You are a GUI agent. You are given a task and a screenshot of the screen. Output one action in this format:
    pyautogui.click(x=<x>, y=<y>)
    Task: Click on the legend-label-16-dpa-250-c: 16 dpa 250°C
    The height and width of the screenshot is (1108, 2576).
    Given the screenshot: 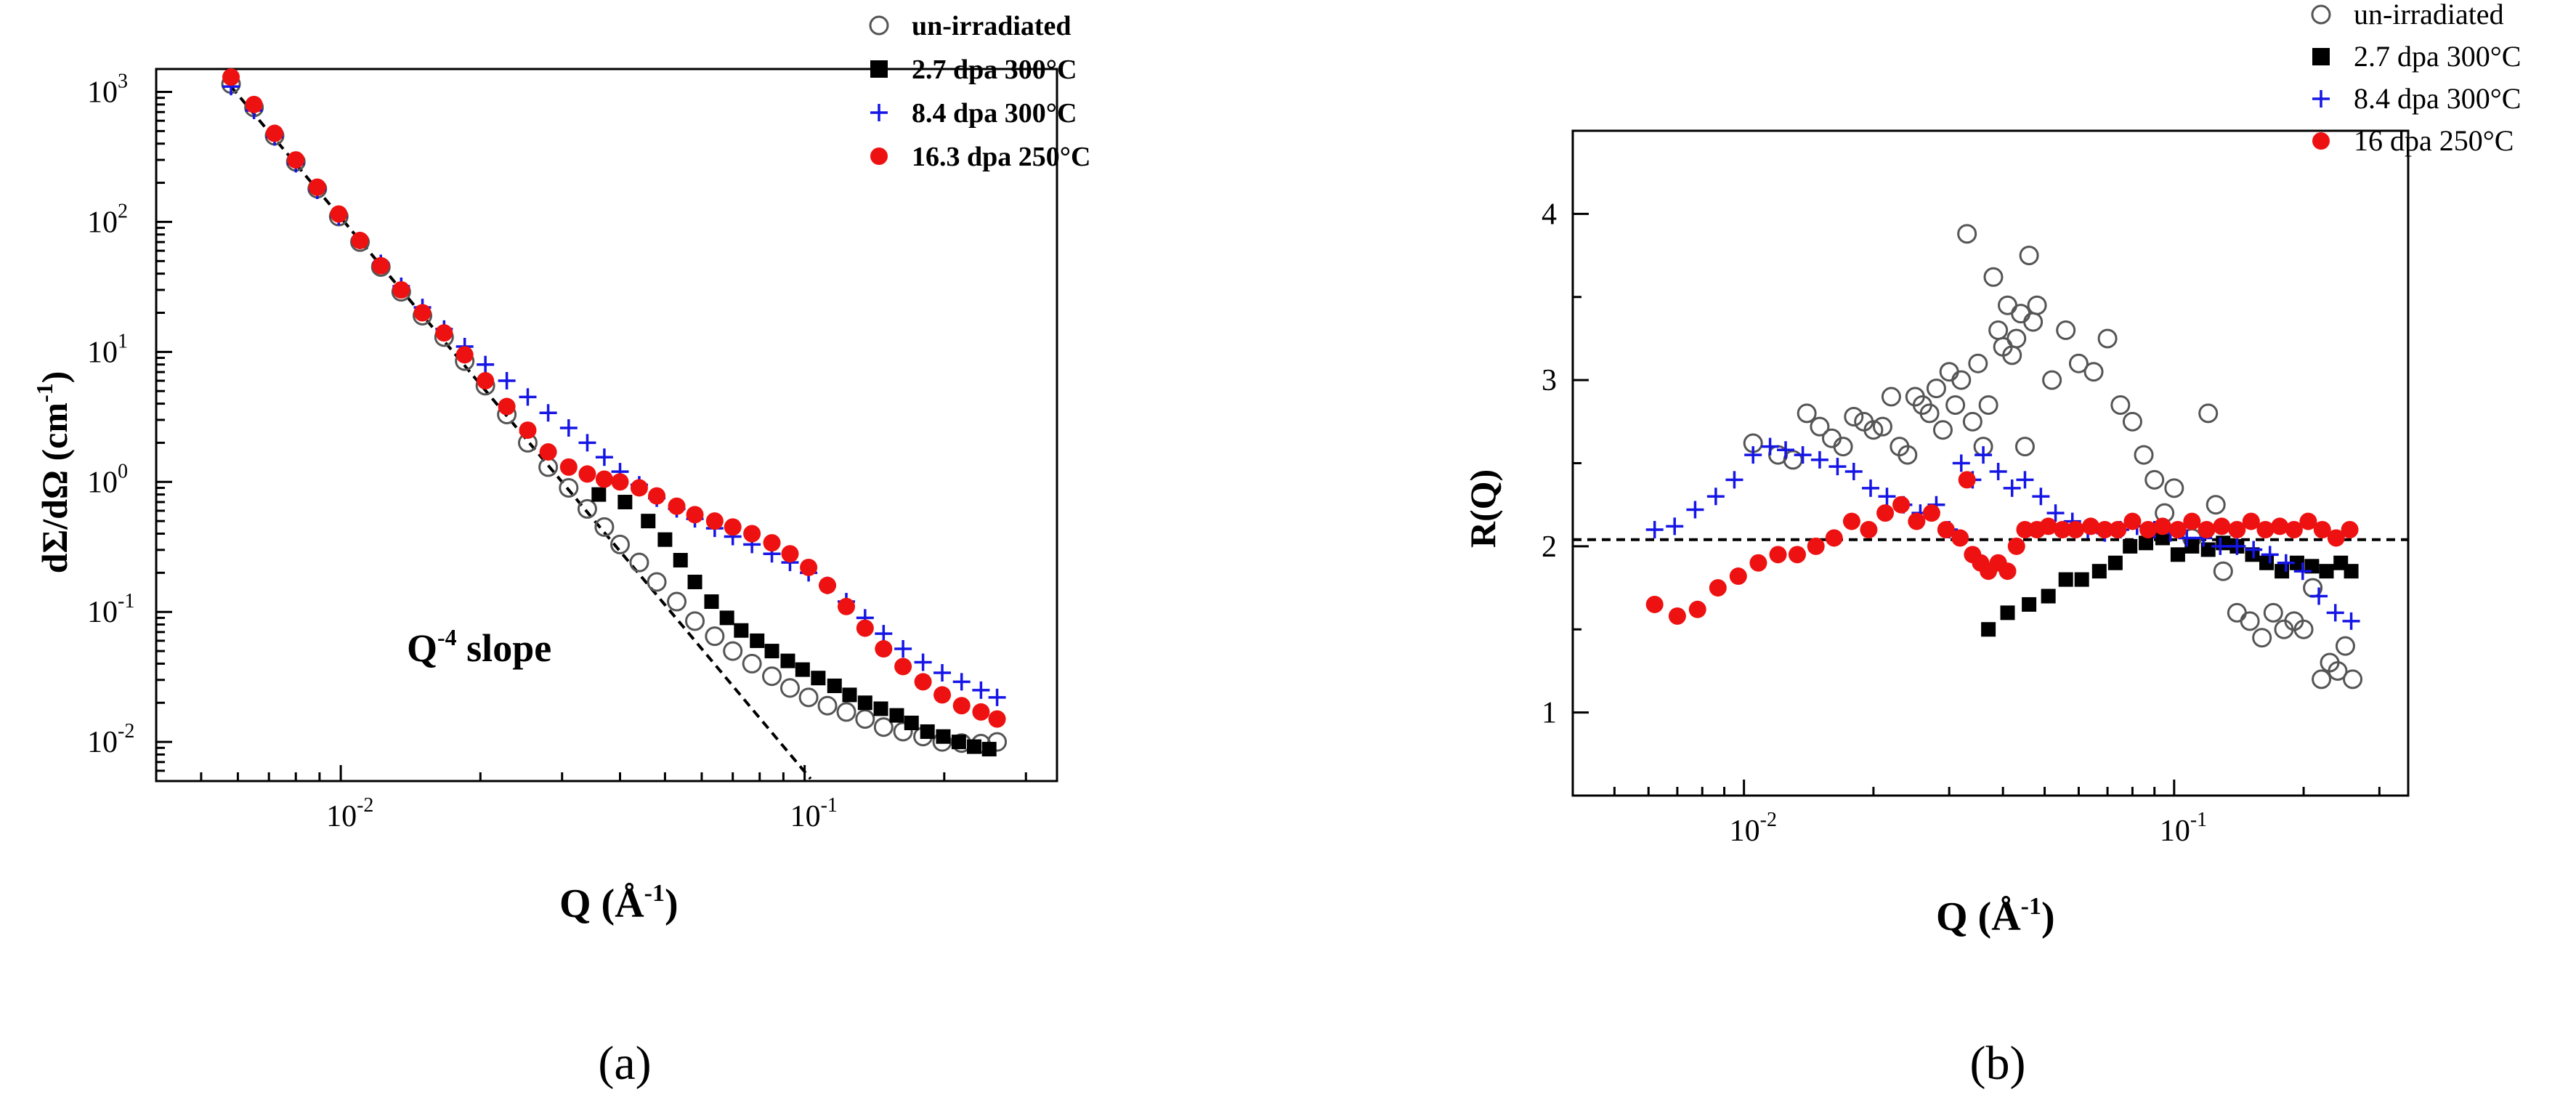 What is the action you would take?
    pyautogui.click(x=2434, y=140)
    